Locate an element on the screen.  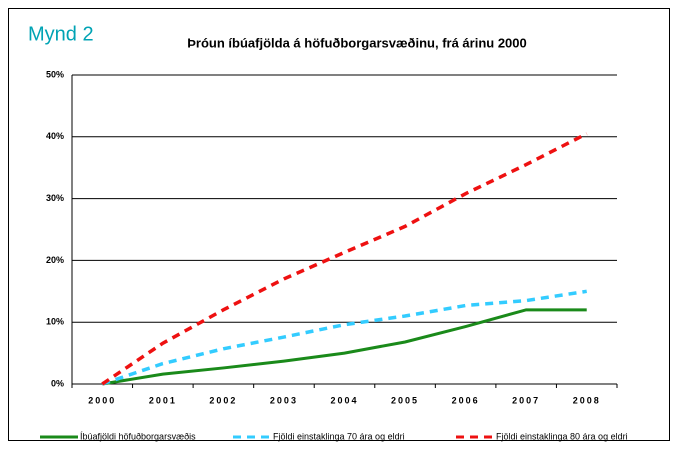
x-tick-label: 2006 is located at coordinates (466, 400).